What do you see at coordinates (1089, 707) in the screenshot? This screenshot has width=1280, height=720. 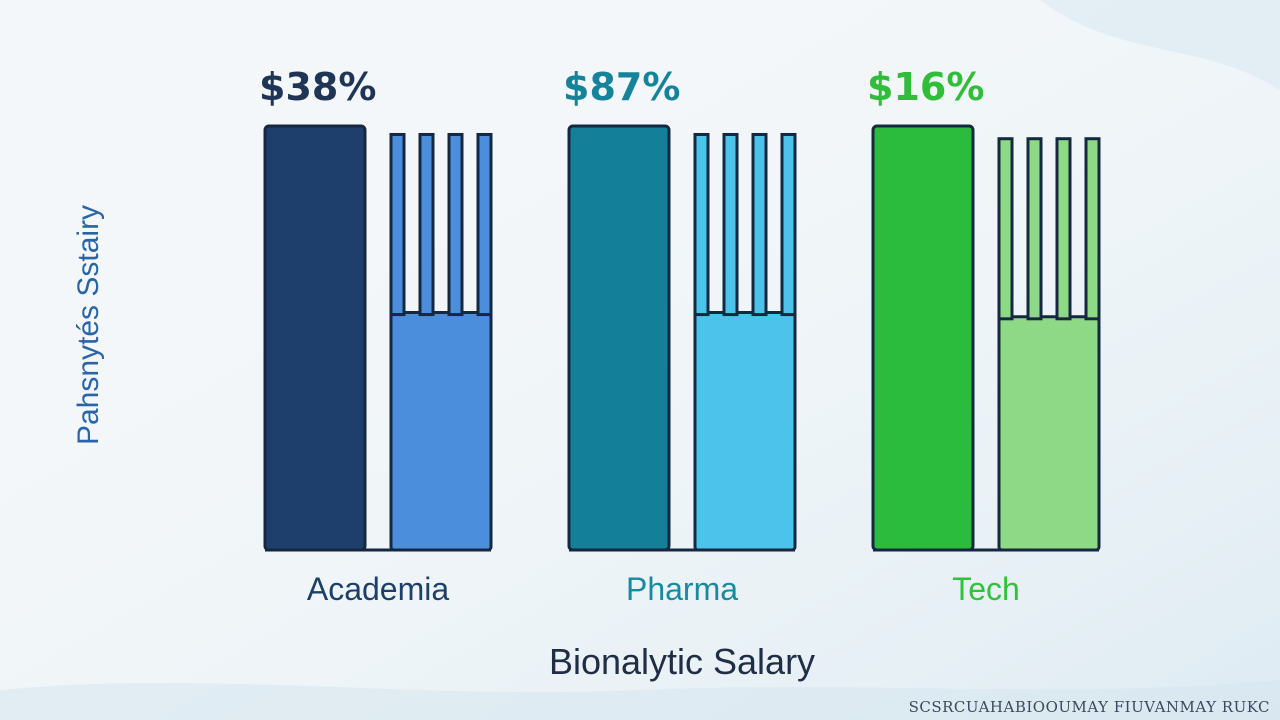 I see `footnote: SCSRCUAHABIOOUMAY FIUVANMAY RUKC` at bounding box center [1089, 707].